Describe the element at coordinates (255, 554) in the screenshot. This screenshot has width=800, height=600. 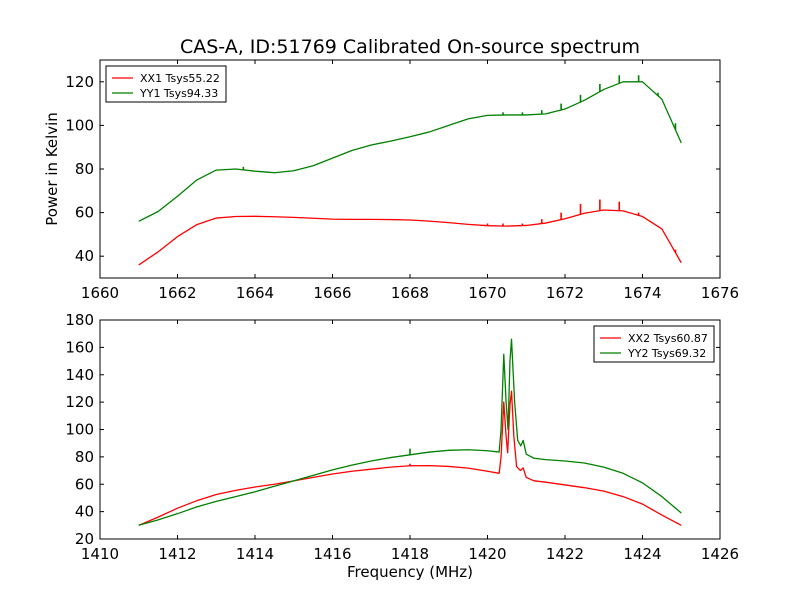
I see `x-tick-label: 1414` at that location.